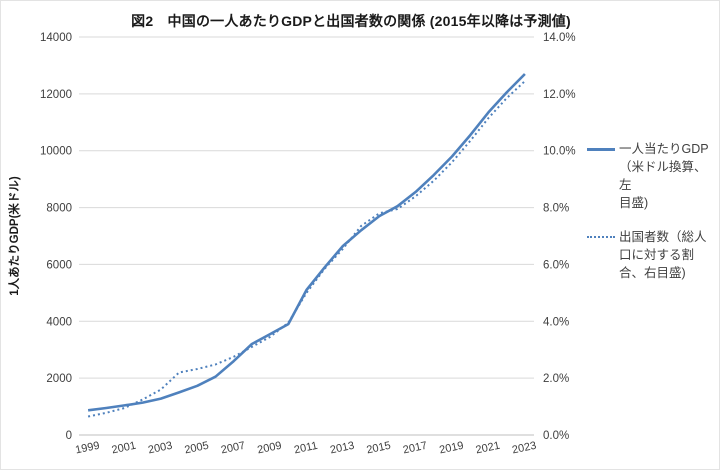  What do you see at coordinates (56, 95) in the screenshot?
I see `left-axis-tick: 12000` at bounding box center [56, 95].